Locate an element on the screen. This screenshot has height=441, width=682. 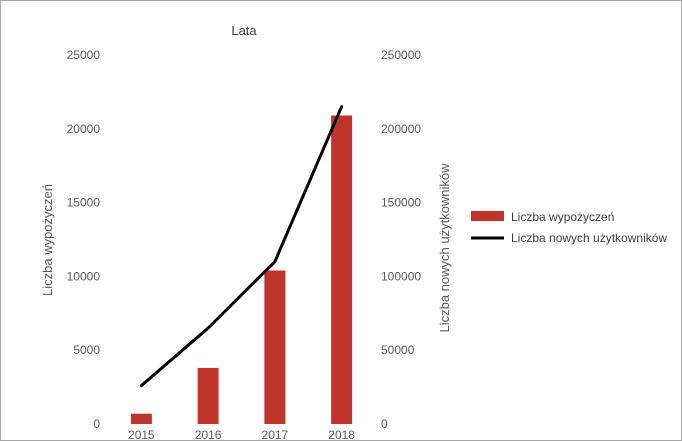
chart-title: Lata is located at coordinates (244, 30).